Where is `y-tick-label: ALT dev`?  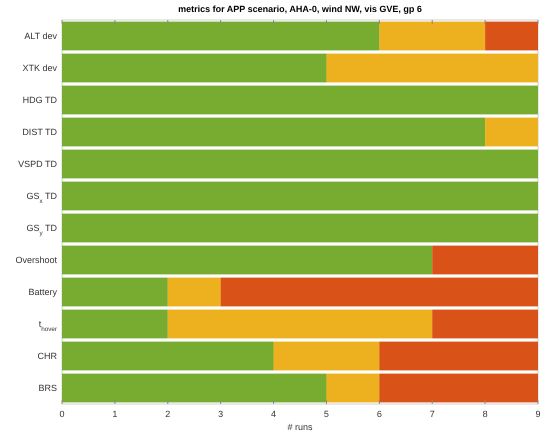
y-tick-label: ALT dev is located at coordinates (41, 36).